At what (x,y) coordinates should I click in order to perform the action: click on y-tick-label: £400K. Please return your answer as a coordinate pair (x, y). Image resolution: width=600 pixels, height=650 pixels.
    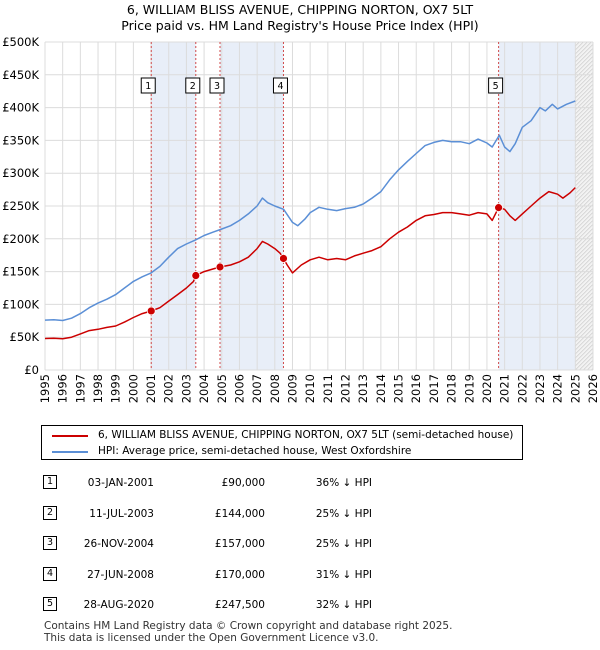
    Looking at the image, I should click on (20, 108).